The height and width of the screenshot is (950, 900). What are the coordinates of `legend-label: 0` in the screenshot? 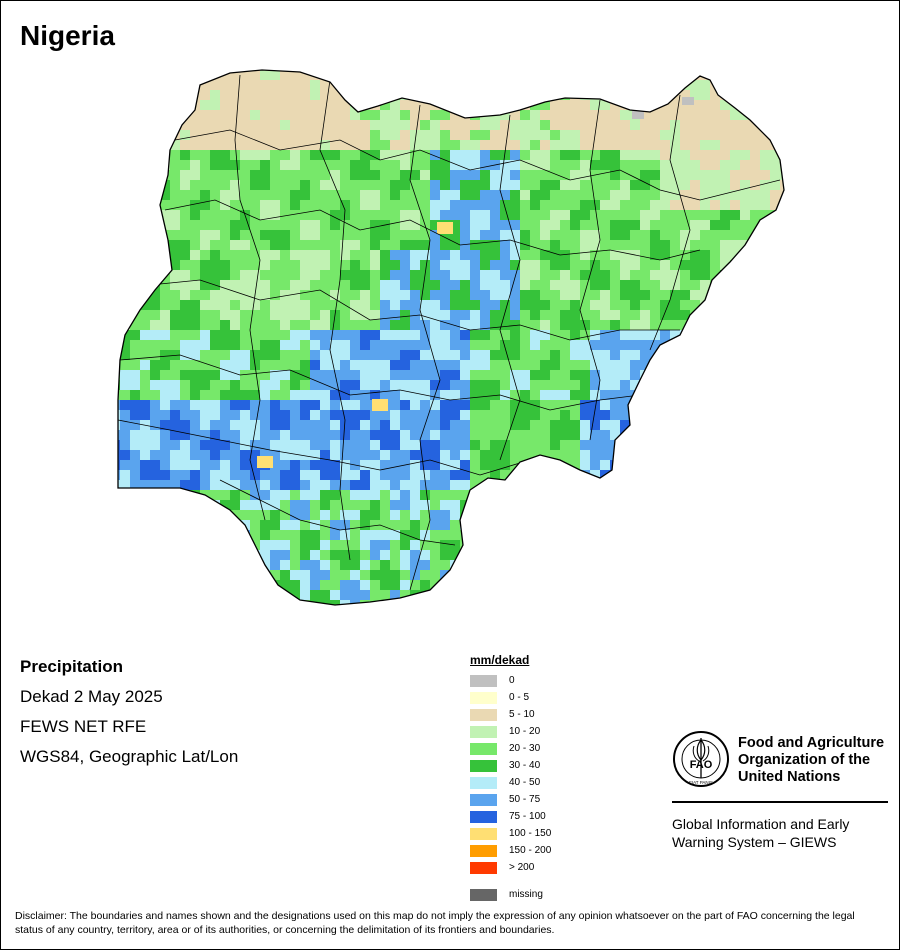 It's located at (512, 680).